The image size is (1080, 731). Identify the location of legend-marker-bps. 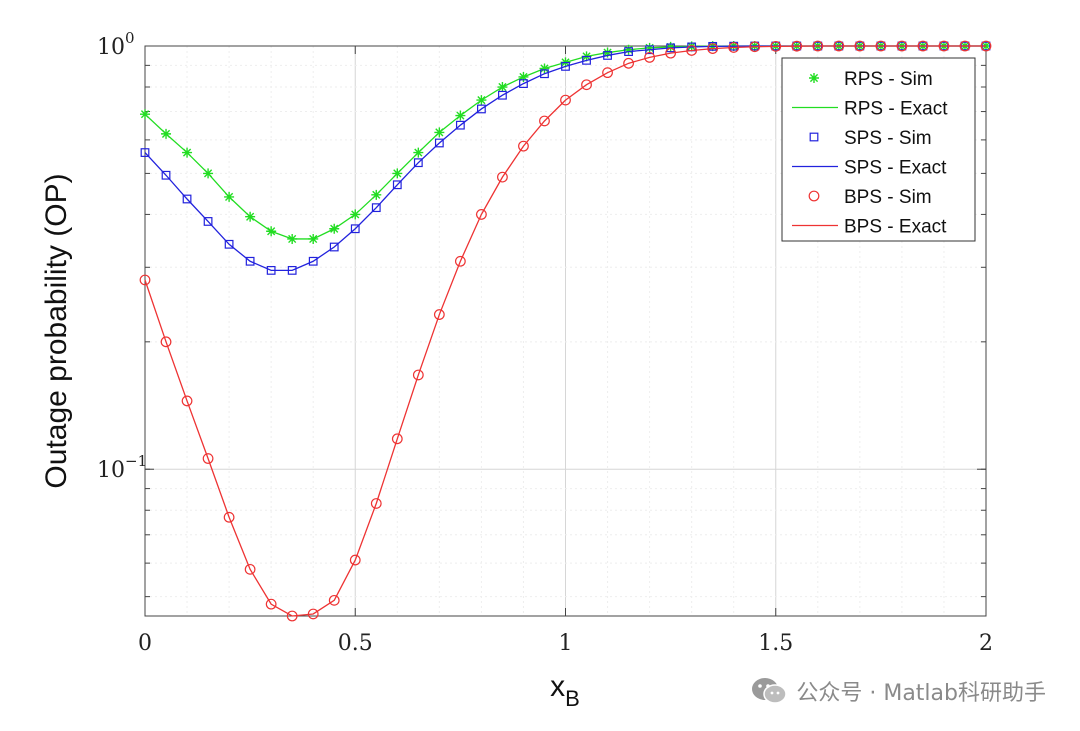
(814, 196).